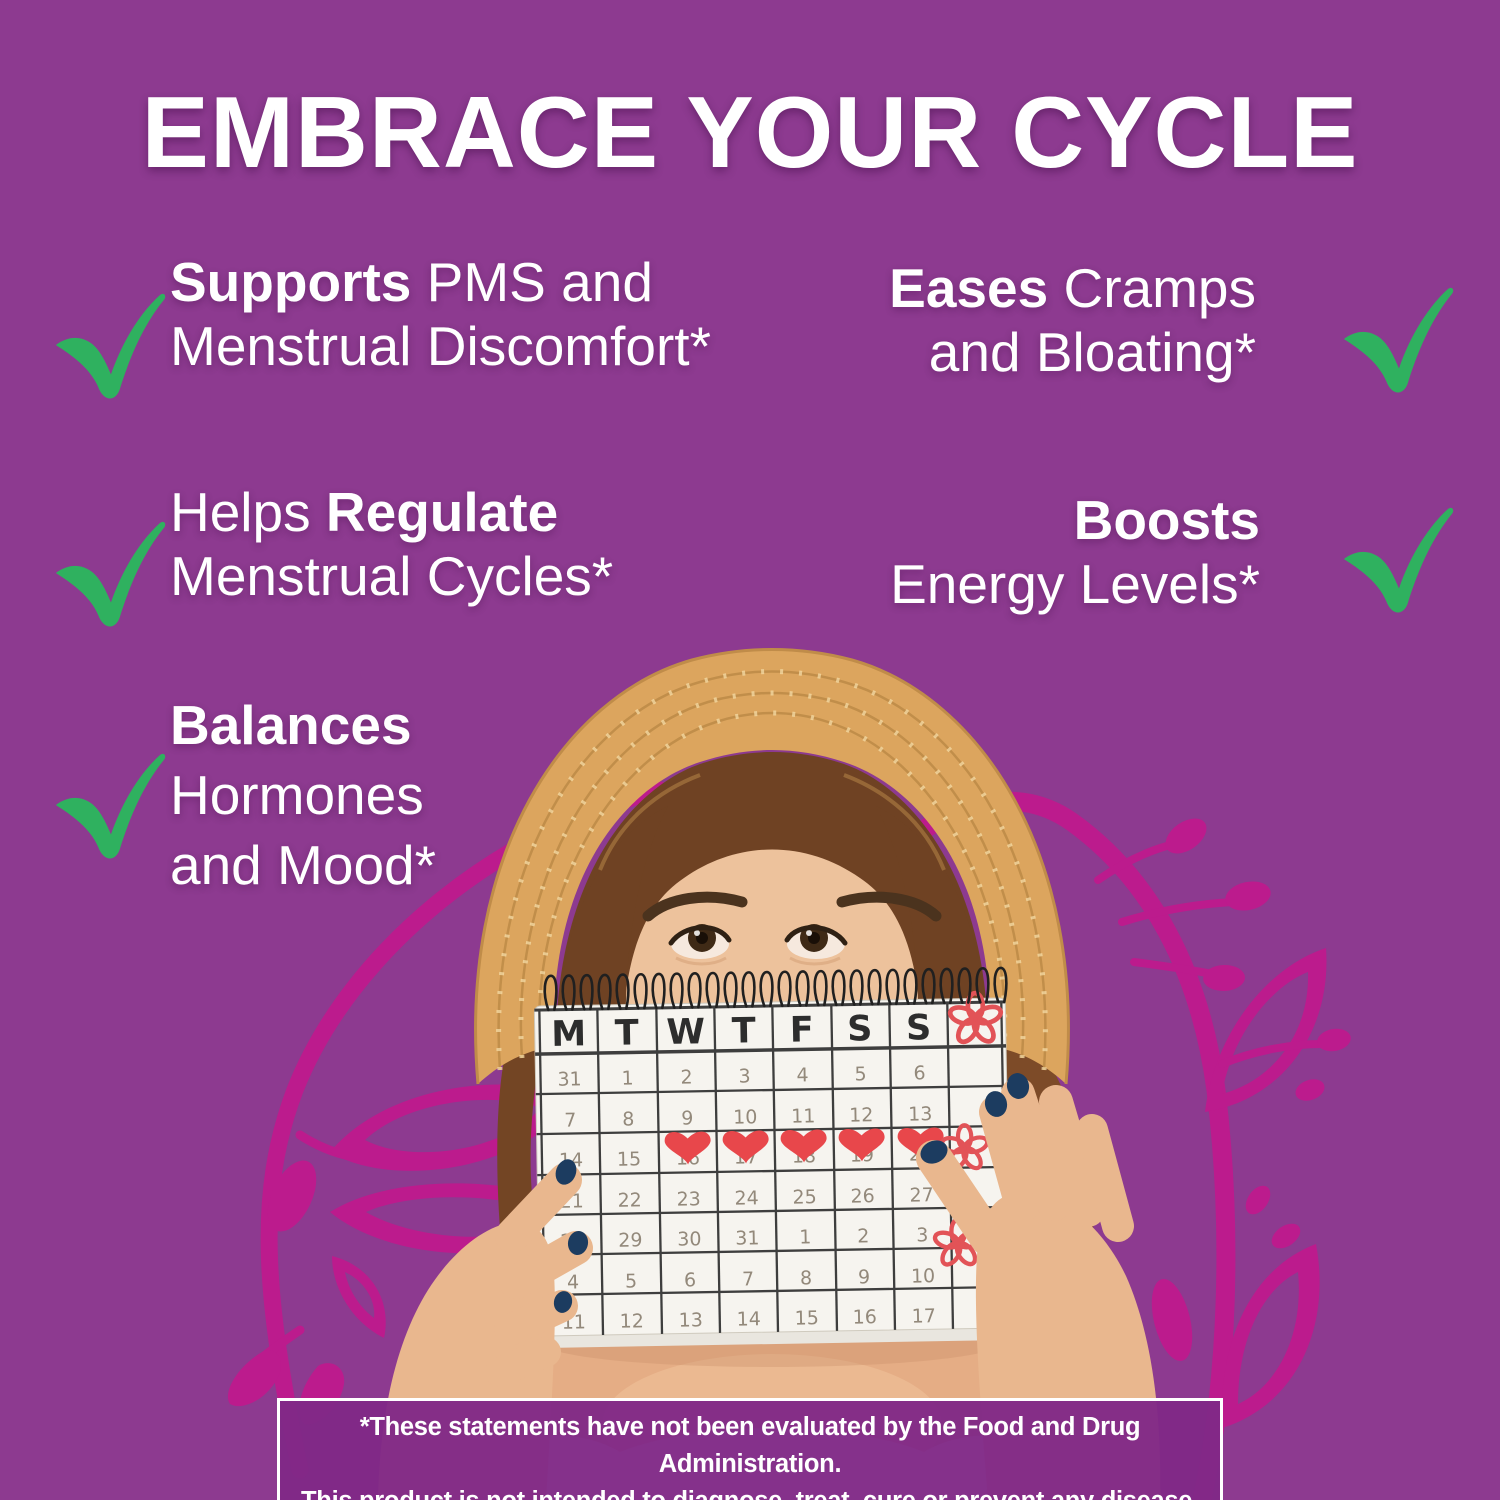 Image resolution: width=1500 pixels, height=1500 pixels. I want to click on benefit-supports-pms: Supports PMS and Menstrual Discomfort*, so click(440, 314).